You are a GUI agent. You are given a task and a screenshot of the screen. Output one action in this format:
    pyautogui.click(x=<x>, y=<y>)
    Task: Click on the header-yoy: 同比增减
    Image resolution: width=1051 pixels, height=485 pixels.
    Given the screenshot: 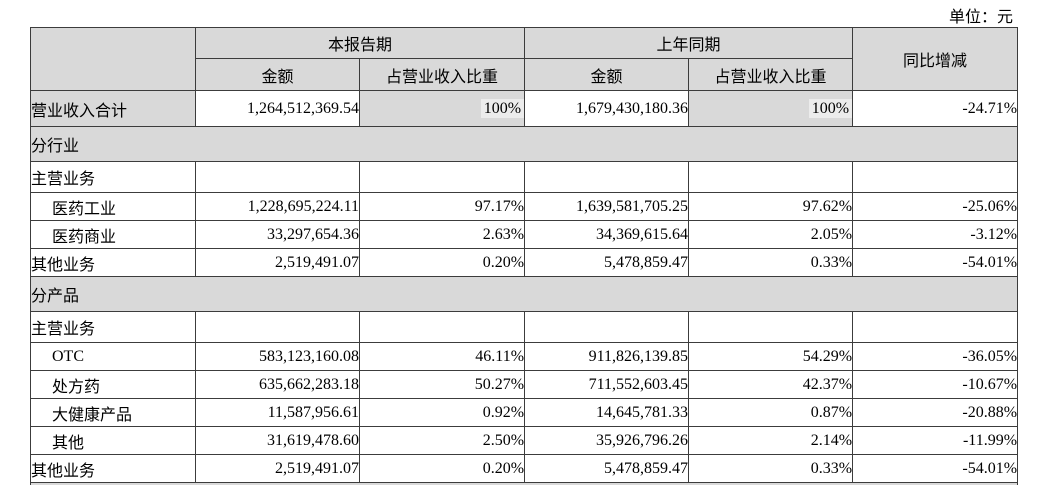 What is the action you would take?
    pyautogui.click(x=935, y=59)
    